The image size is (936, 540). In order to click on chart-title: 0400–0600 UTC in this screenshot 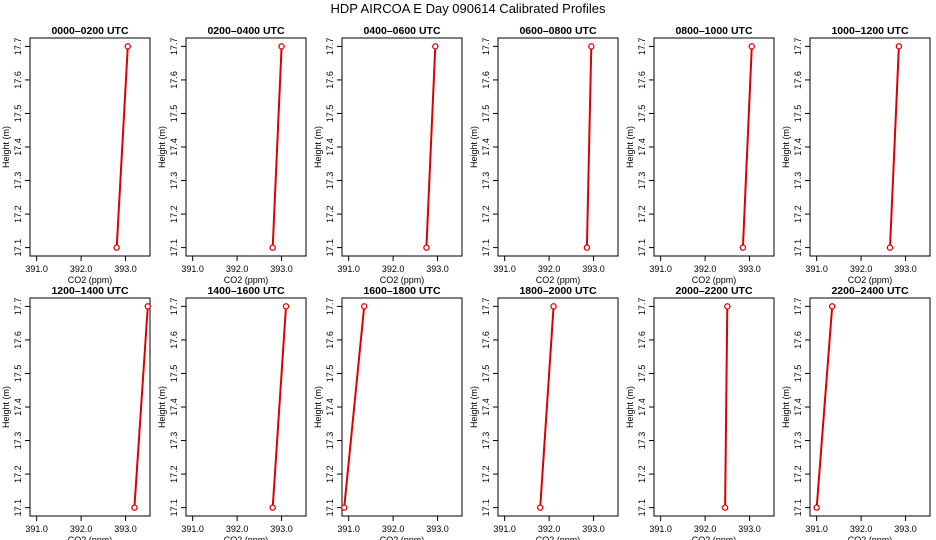, I will do `click(401, 31)`.